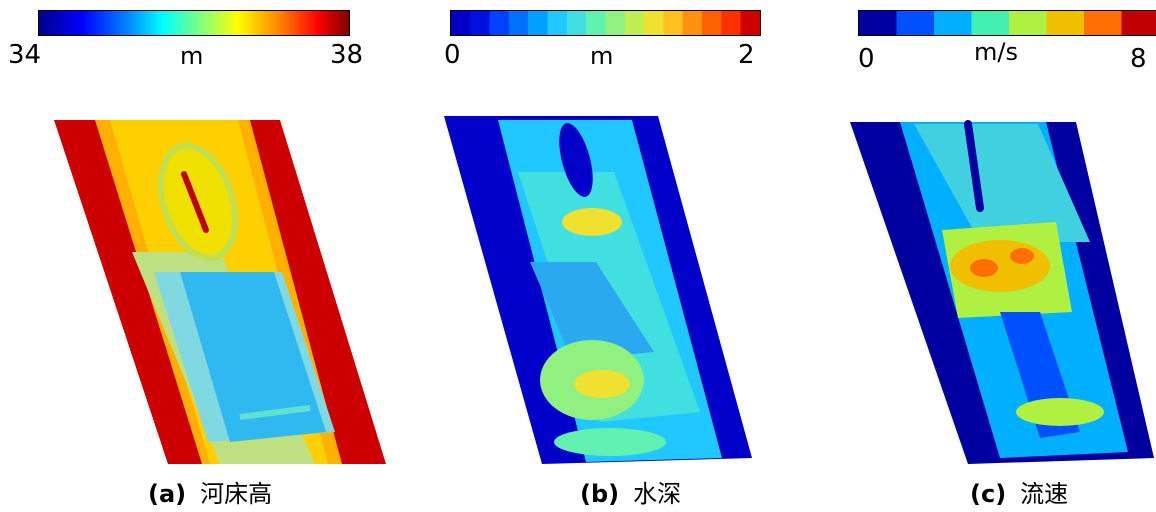  What do you see at coordinates (167, 494) in the screenshot?
I see `caption-label: (a)` at bounding box center [167, 494].